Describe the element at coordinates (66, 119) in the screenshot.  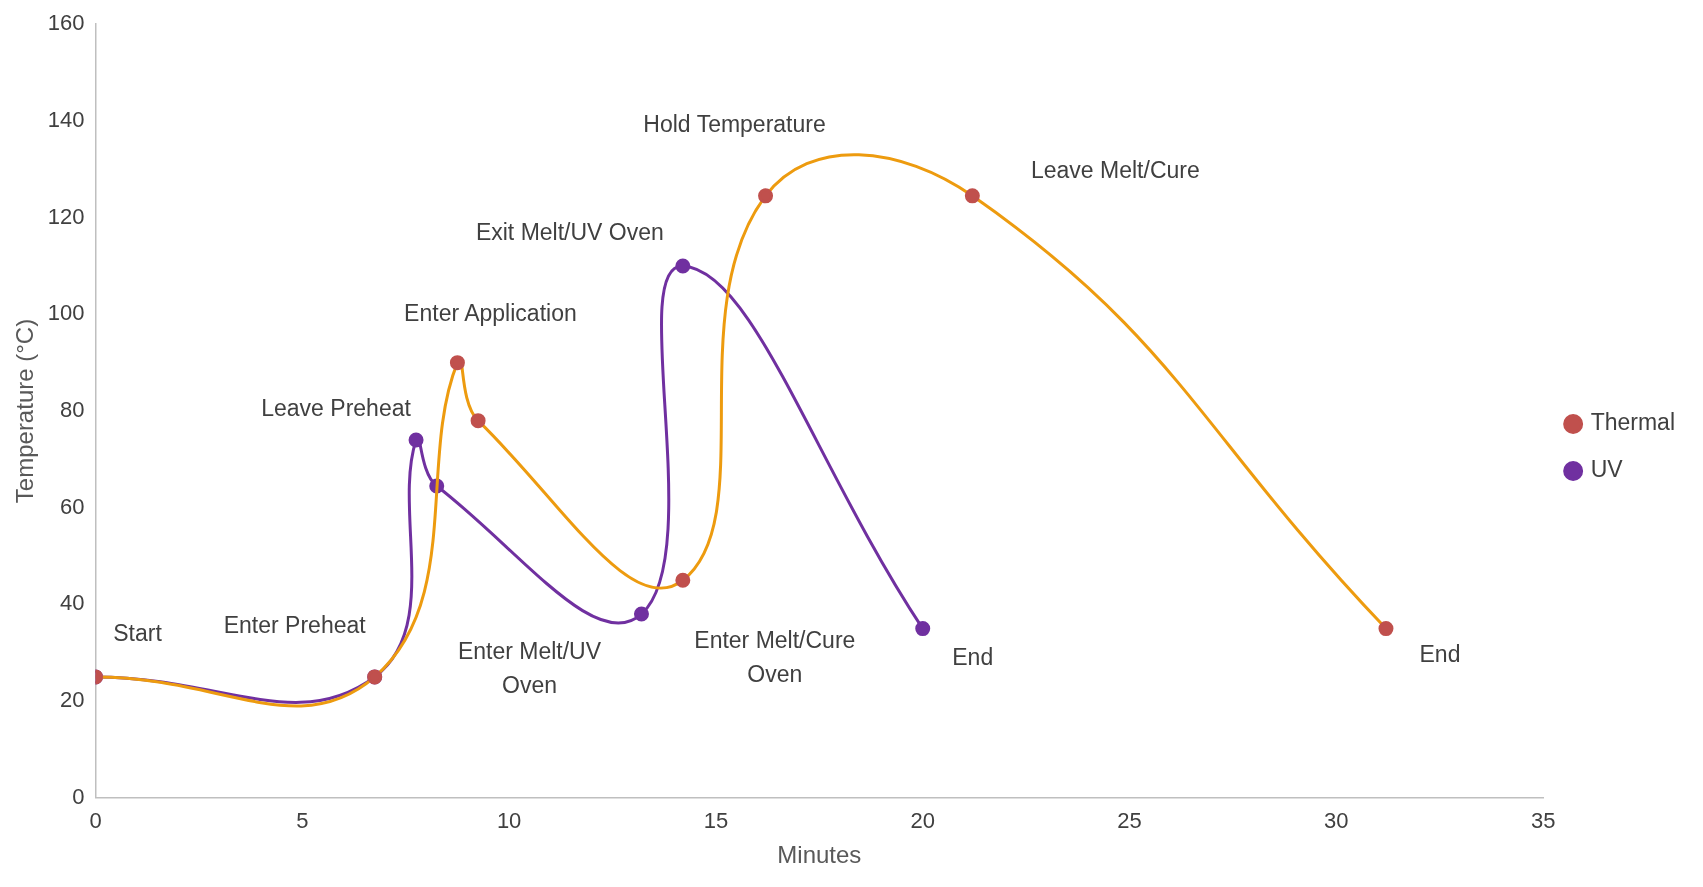
I see `y-tick-label: 140` at that location.